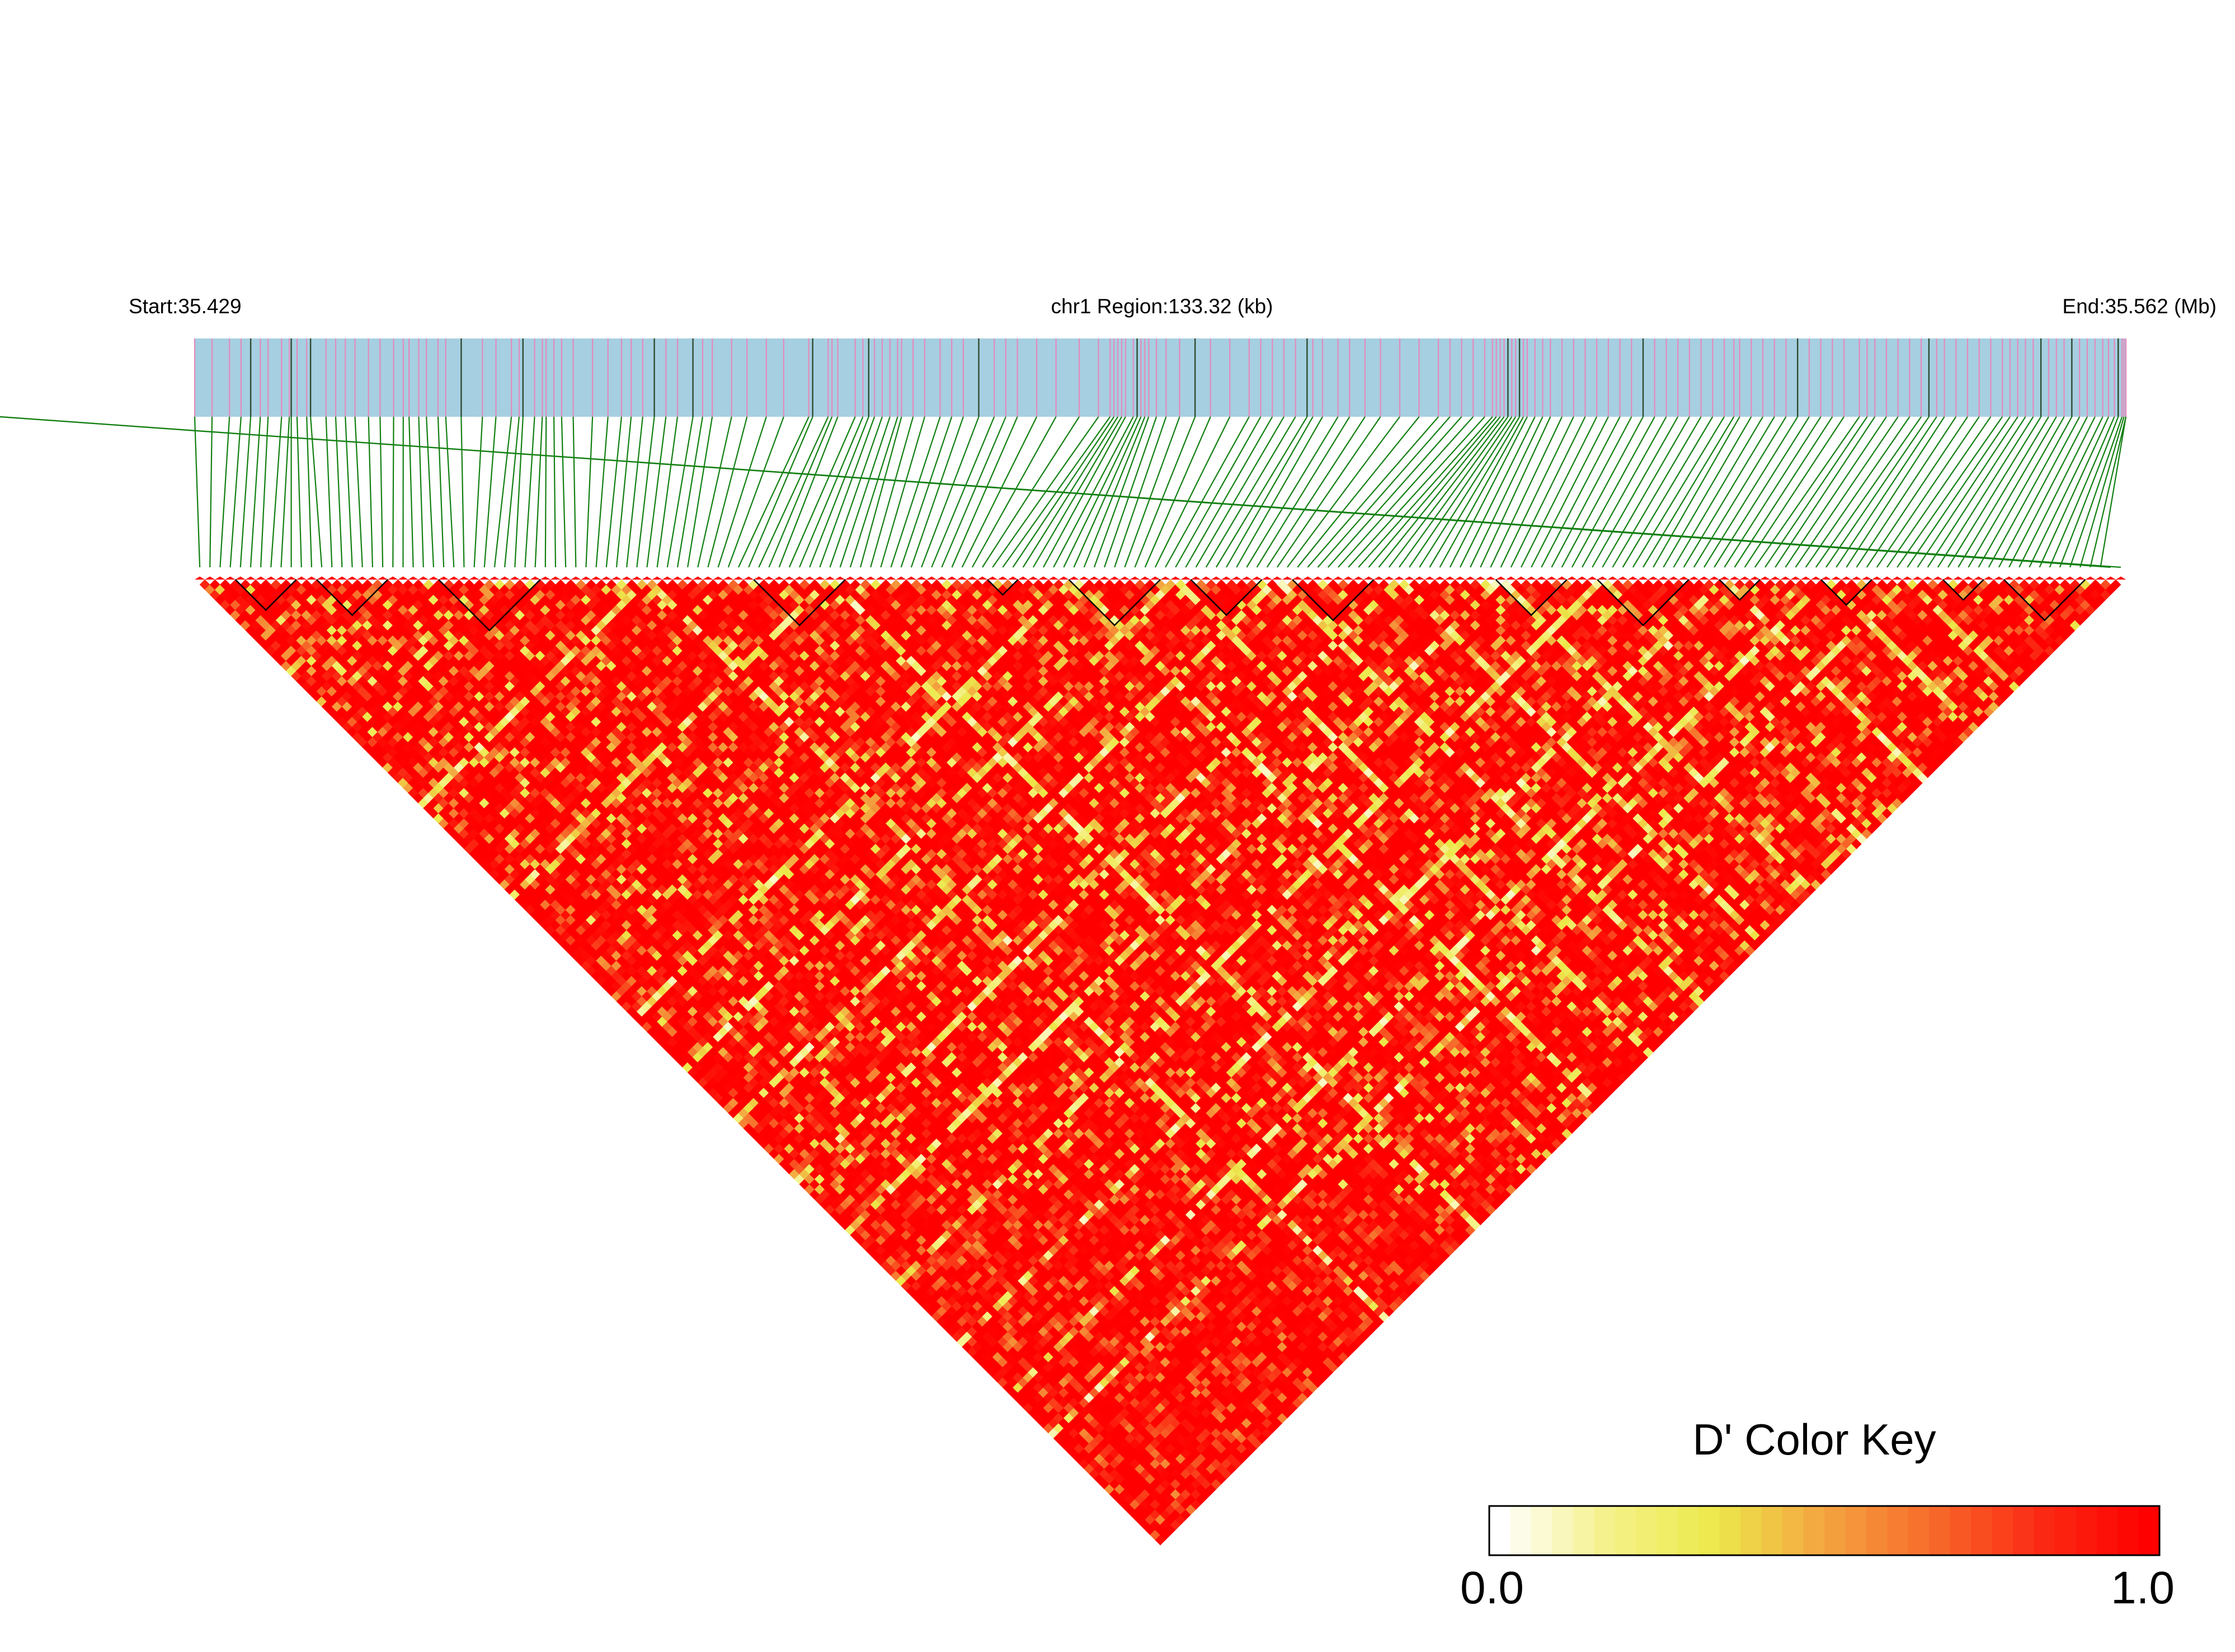  Describe the element at coordinates (1160, 377) in the screenshot. I see `position-track-bar` at that location.